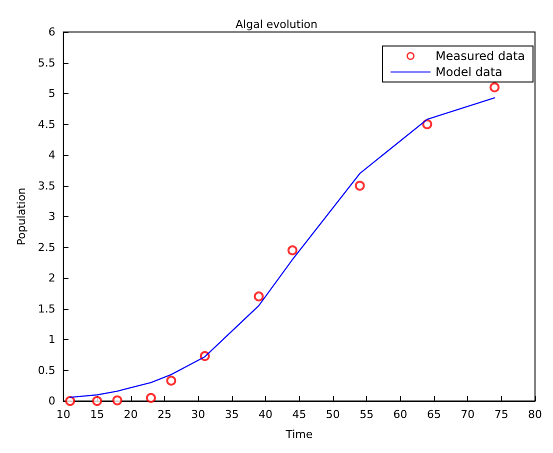  Describe the element at coordinates (481, 56) in the screenshot. I see `legend-label: Measured data` at that location.